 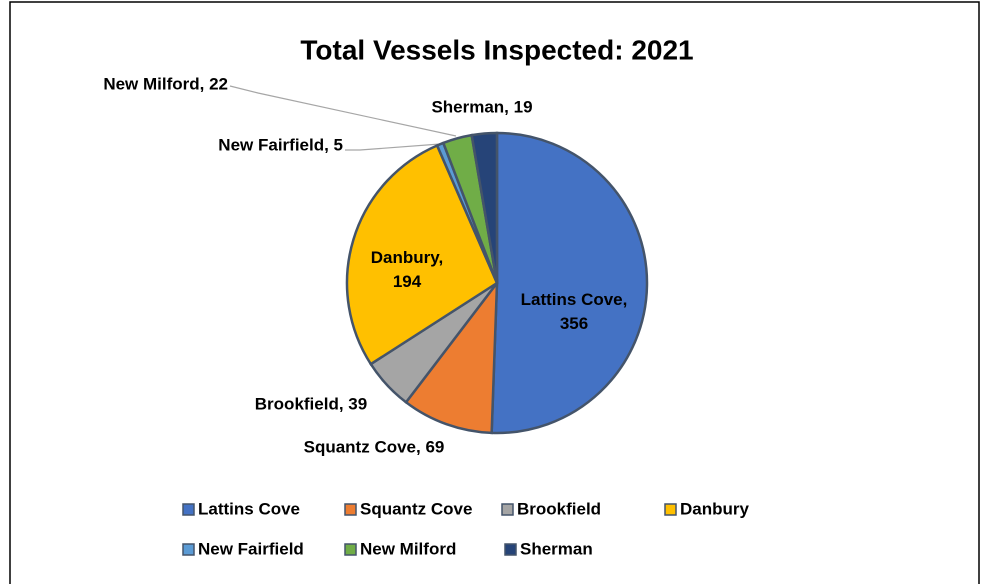 I want to click on legend-label: New Fairfield, so click(x=251, y=548).